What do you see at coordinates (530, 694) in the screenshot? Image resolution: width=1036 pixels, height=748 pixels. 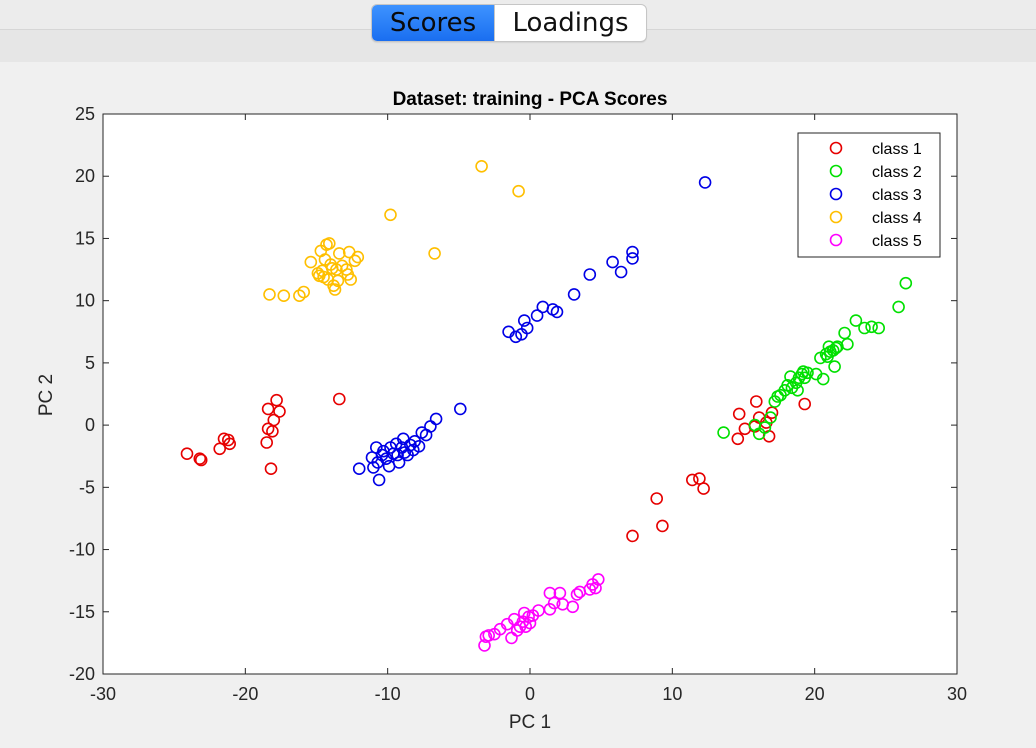 I see `x-tick-label: 0` at bounding box center [530, 694].